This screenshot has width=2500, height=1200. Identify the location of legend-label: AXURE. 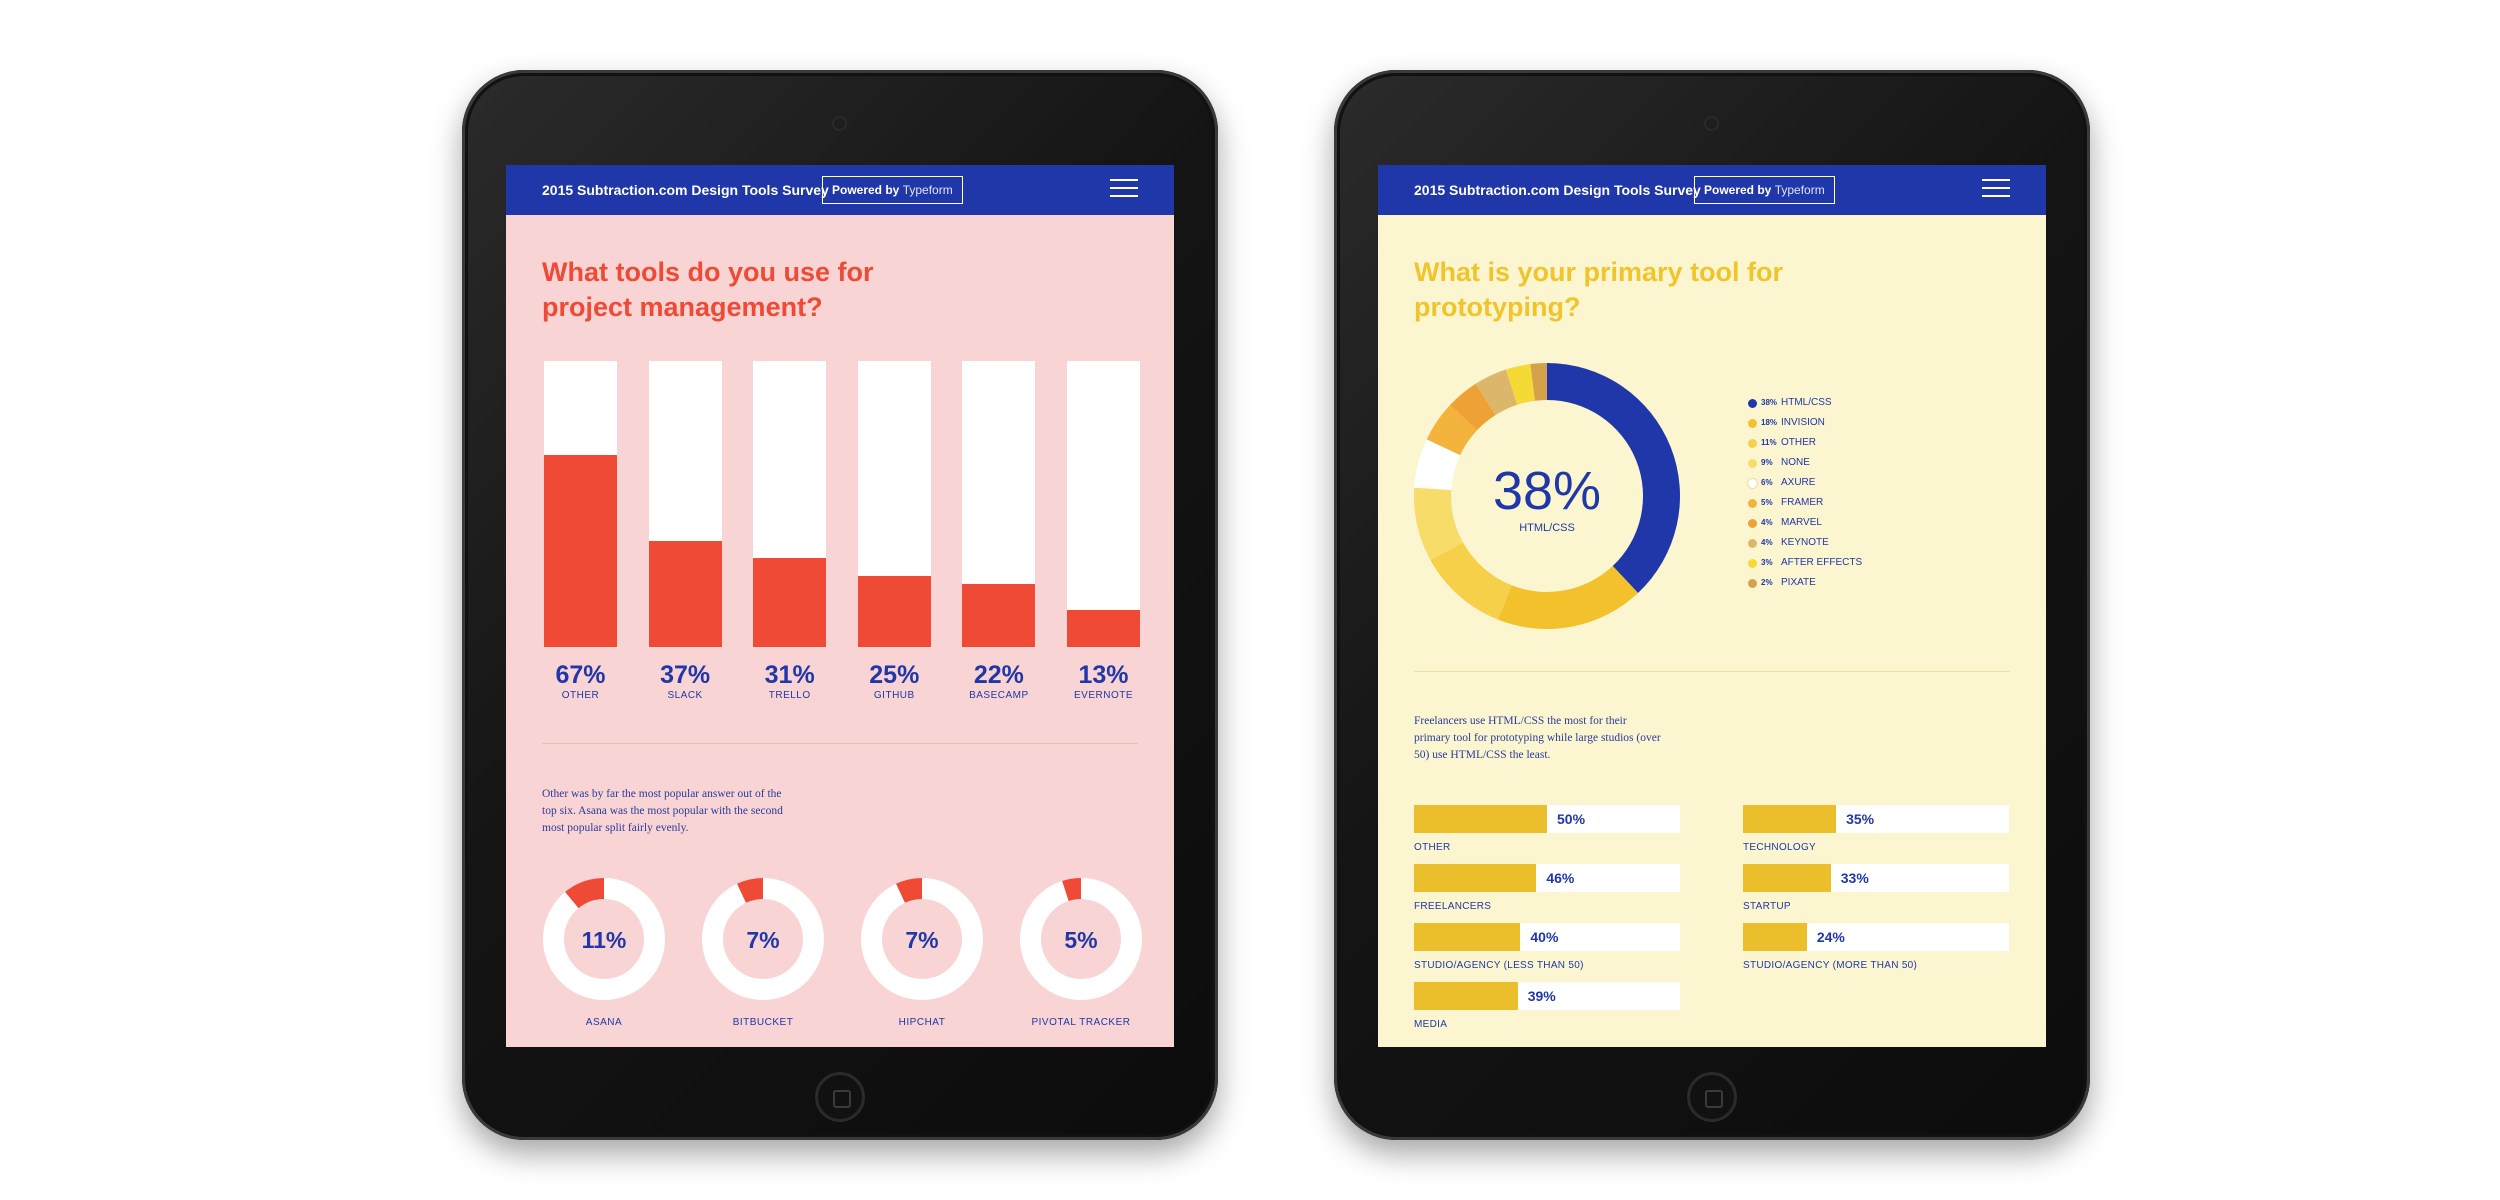
(1798, 482).